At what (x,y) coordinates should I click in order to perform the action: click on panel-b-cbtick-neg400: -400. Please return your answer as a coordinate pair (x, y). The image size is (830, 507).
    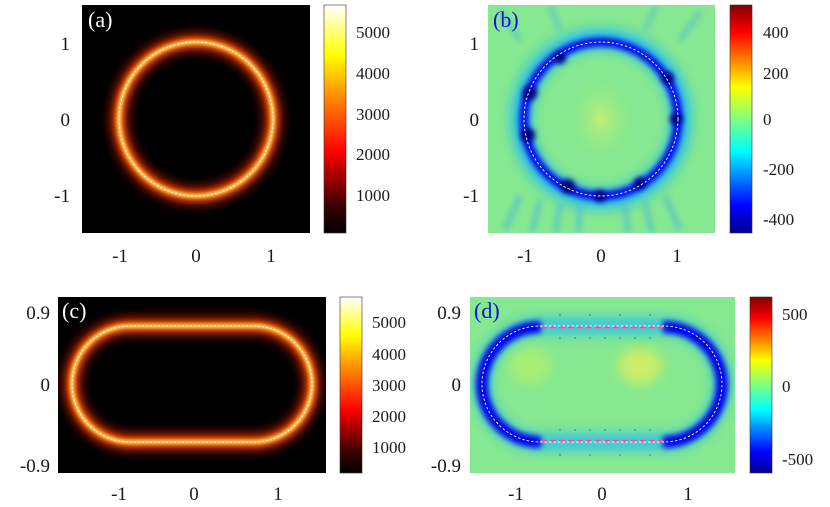
    Looking at the image, I should click on (778, 219).